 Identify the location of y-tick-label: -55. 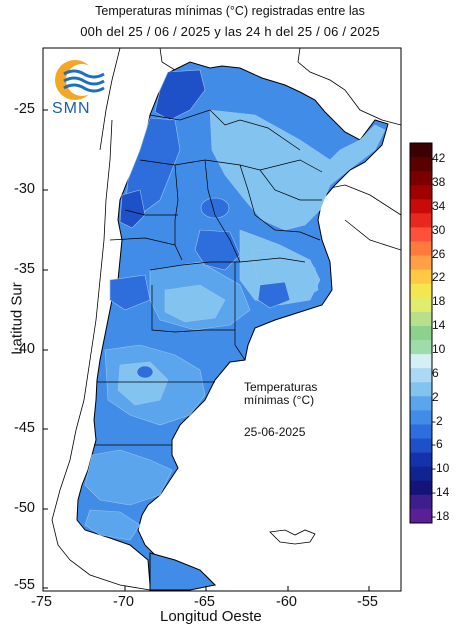
(24, 585).